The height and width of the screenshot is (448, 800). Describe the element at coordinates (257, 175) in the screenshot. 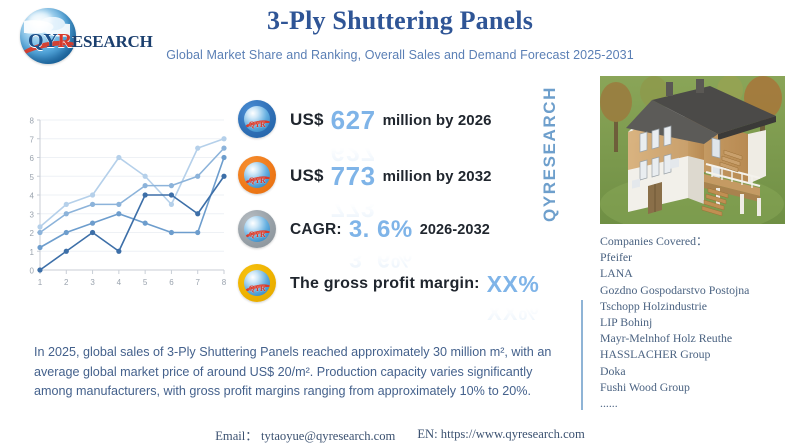

I see `globe-badge-orange-icon: QYR` at that location.